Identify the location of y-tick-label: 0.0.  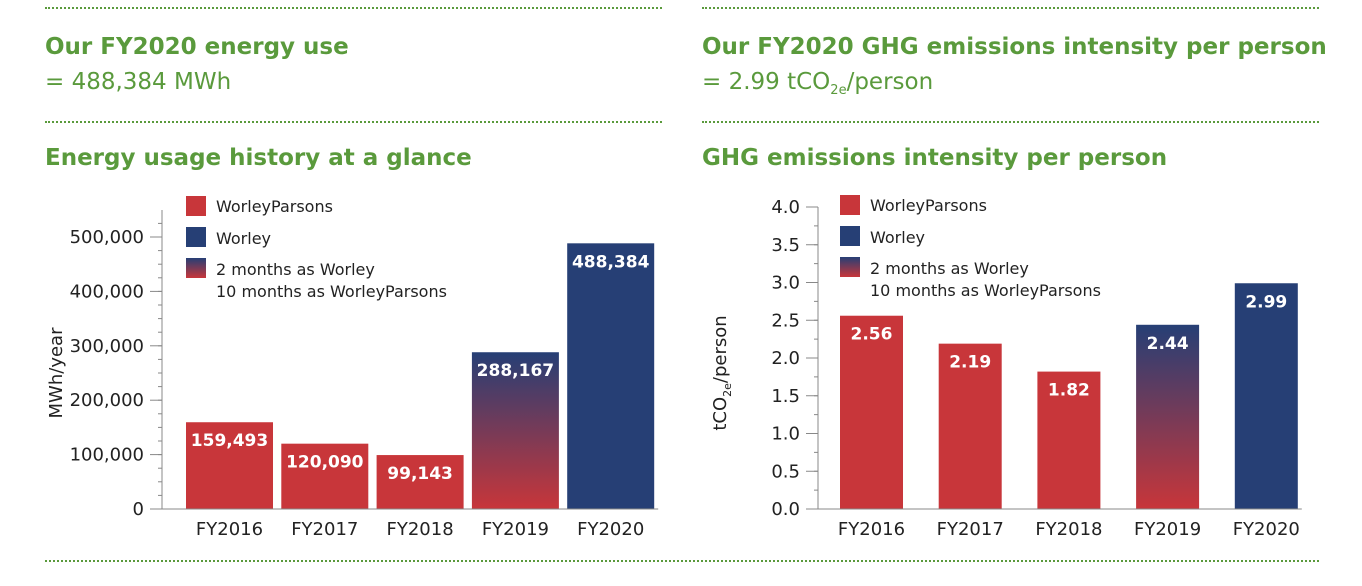
(785, 509).